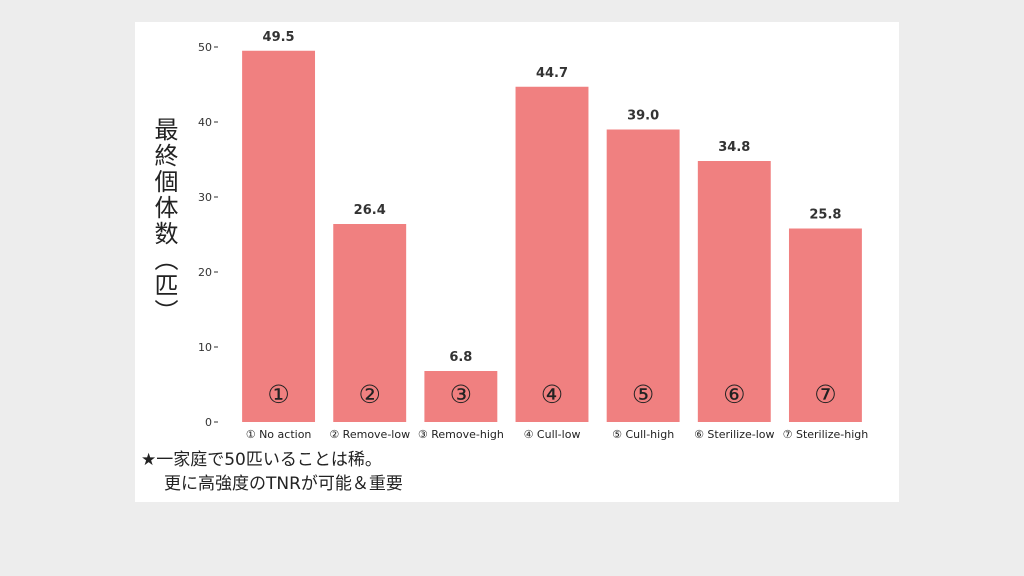 The width and height of the screenshot is (1024, 576). Describe the element at coordinates (643, 116) in the screenshot. I see `value-label-5: 39.0` at that location.